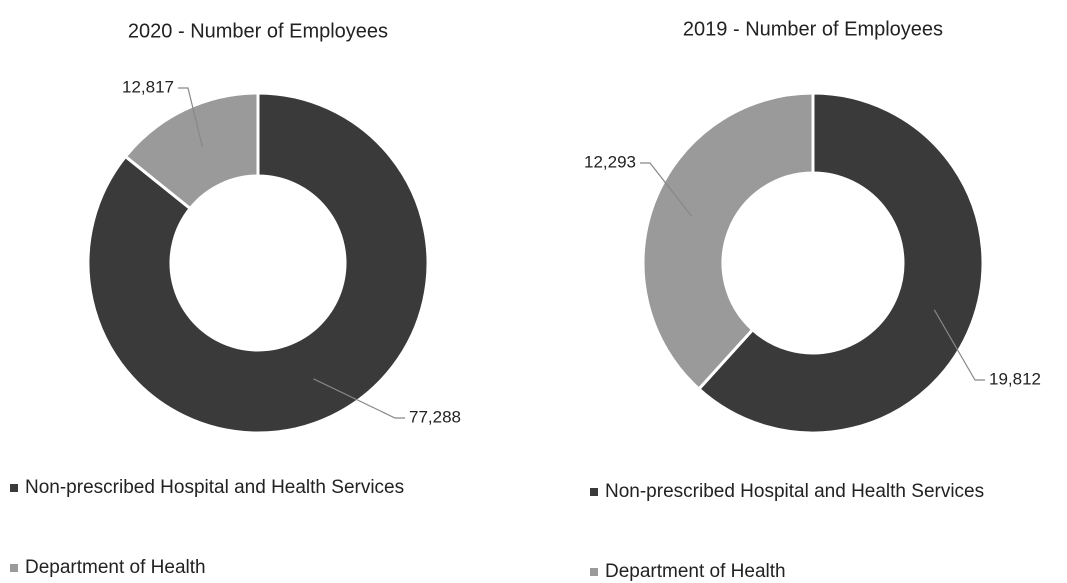 This screenshot has width=1067, height=583. I want to click on data-label: 77,288, so click(435, 416).